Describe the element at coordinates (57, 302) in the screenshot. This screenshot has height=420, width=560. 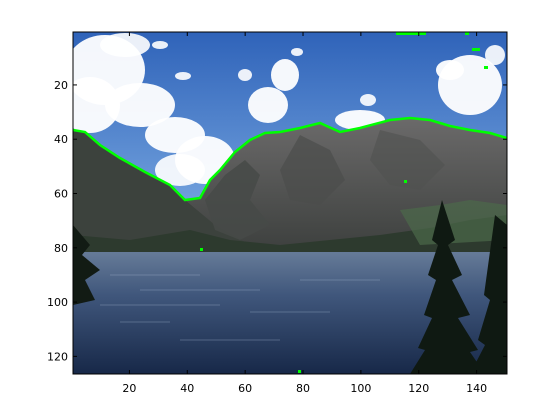
I see `y-tick-label: 100` at that location.